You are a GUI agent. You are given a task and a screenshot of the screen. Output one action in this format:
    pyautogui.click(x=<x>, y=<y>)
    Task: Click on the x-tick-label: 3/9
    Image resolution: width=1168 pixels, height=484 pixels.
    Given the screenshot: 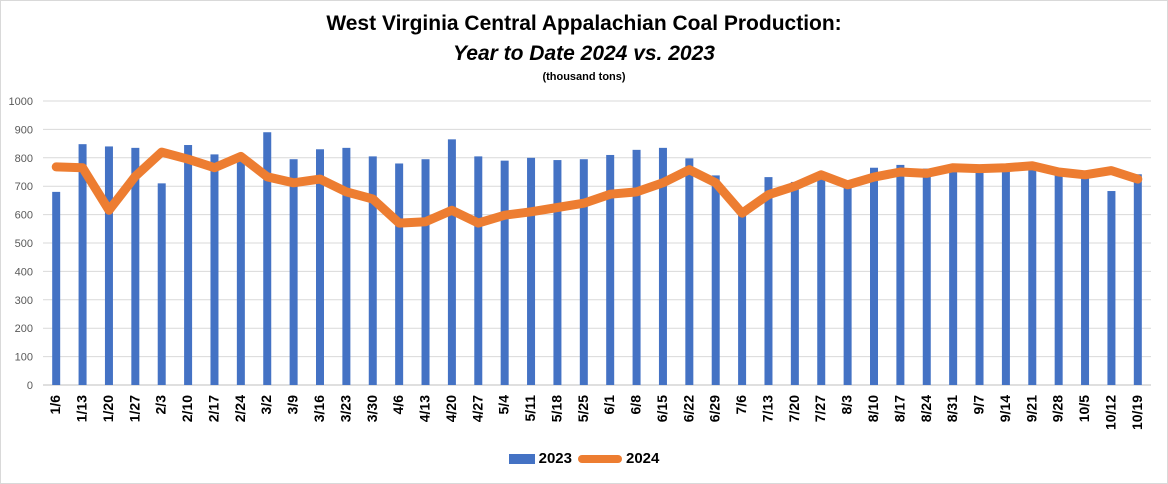 What is the action you would take?
    pyautogui.click(x=293, y=405)
    